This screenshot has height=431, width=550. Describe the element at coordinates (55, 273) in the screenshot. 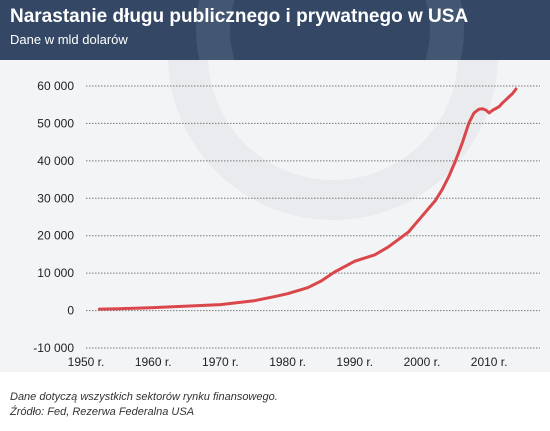

I see `y-tick-label: 10 000` at that location.